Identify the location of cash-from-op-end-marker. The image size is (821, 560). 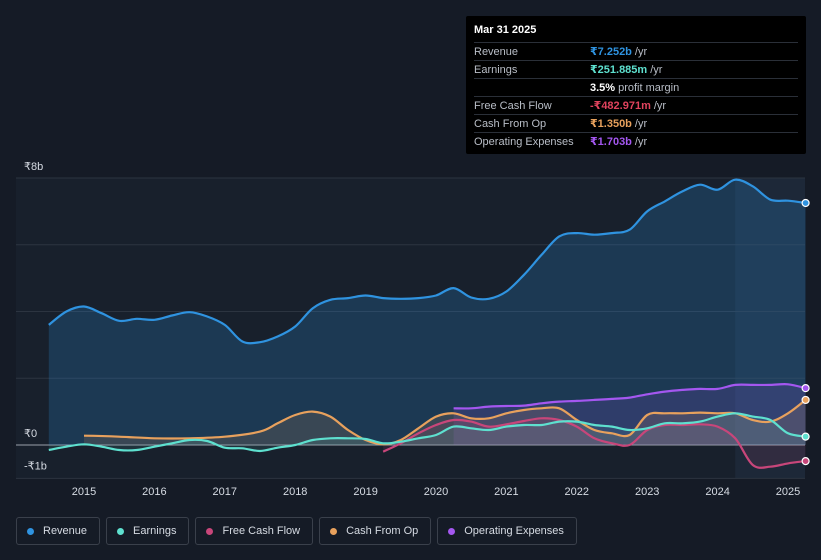
(805, 400).